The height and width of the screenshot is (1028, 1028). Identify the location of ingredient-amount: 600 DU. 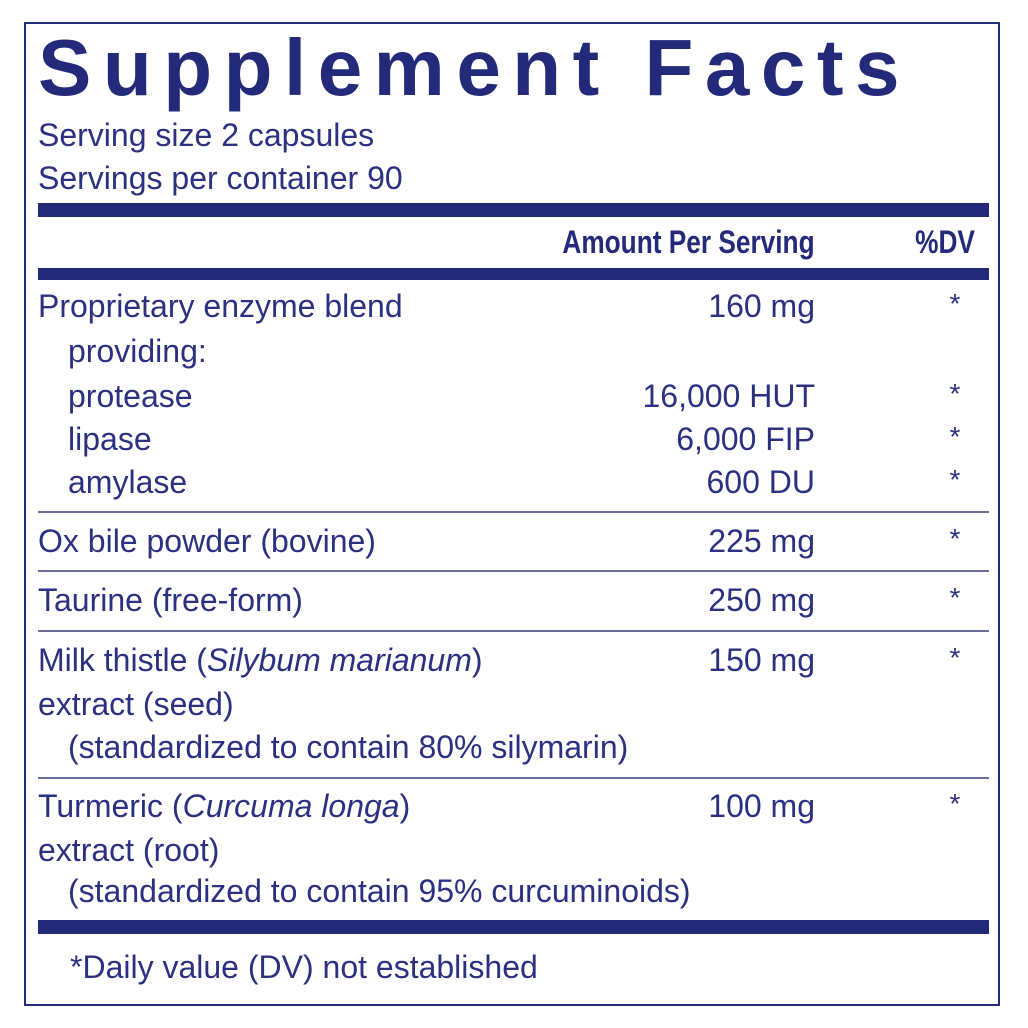
(761, 482).